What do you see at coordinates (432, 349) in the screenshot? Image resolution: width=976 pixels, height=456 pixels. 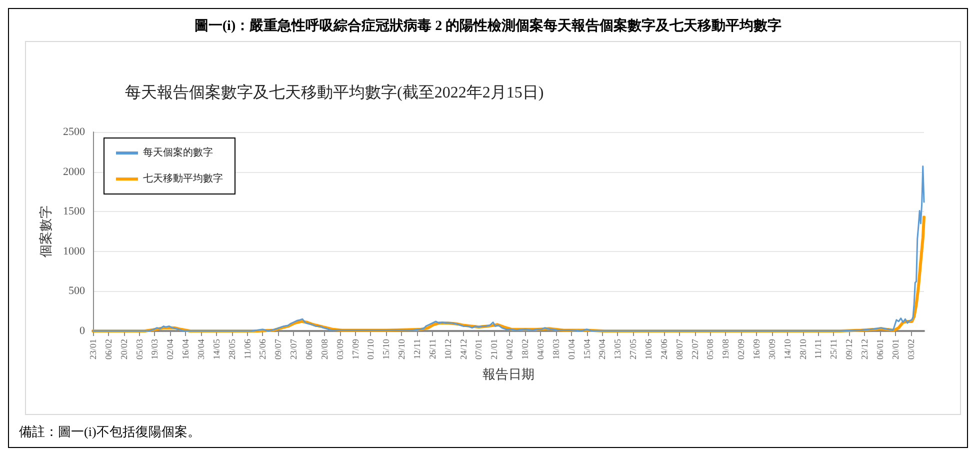 I see `x-tick-label: 26/11` at bounding box center [432, 349].